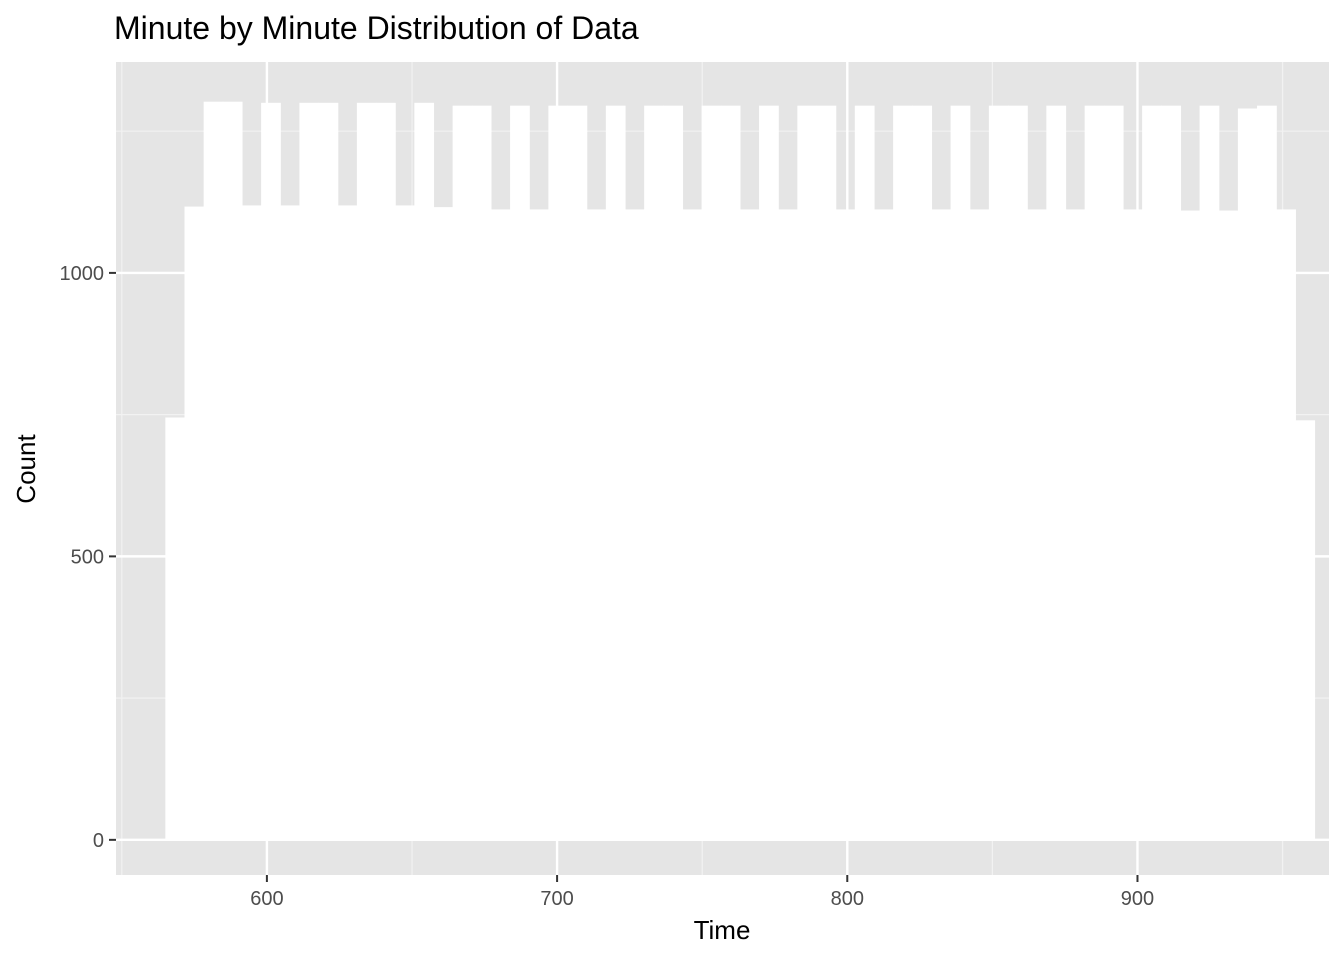 This screenshot has width=1344, height=960. I want to click on y-axis-title: Count, so click(26, 469).